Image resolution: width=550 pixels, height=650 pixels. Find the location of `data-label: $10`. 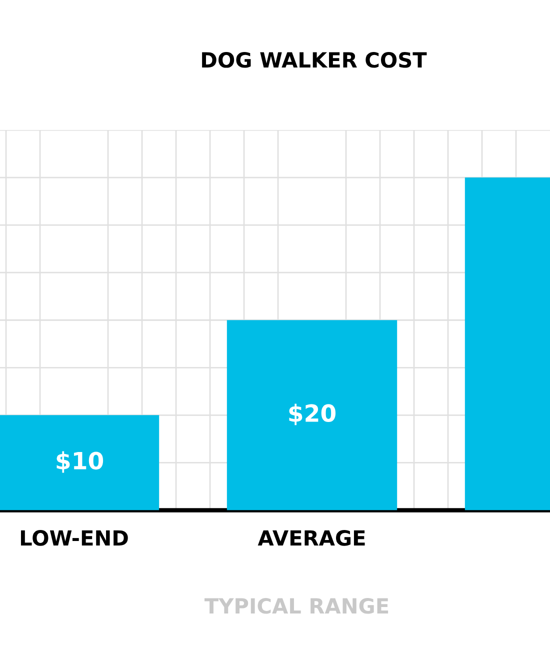

data-label: $10 is located at coordinates (80, 462).